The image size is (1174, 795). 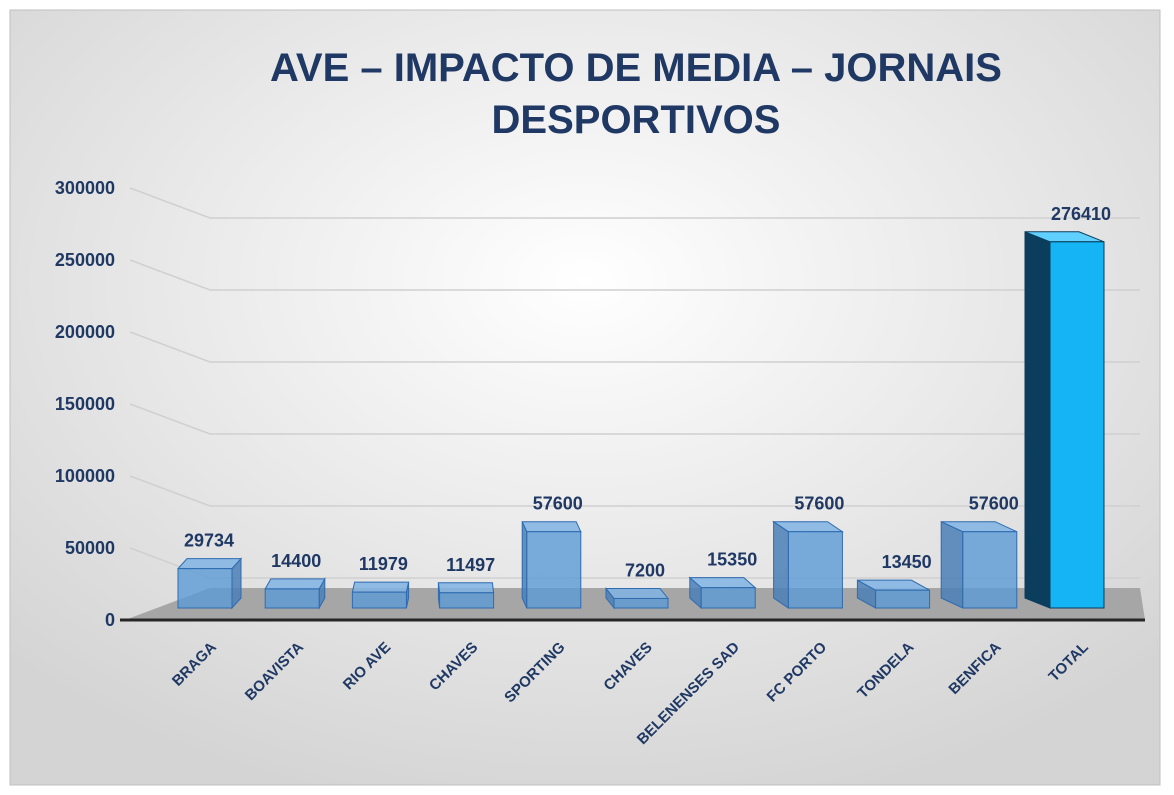 What do you see at coordinates (470, 565) in the screenshot?
I see `value-label: 11497` at bounding box center [470, 565].